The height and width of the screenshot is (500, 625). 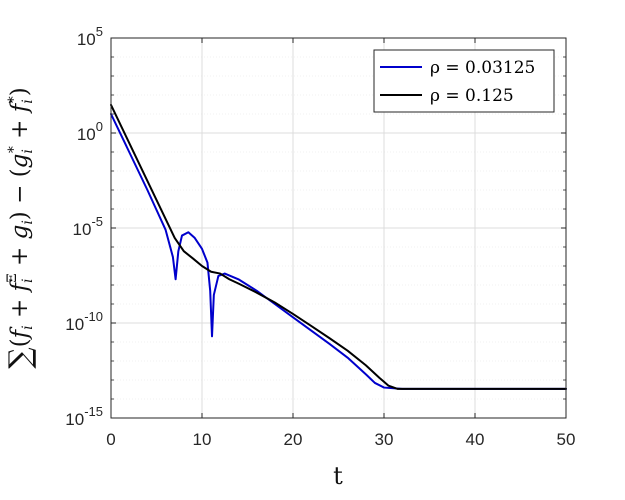 What do you see at coordinates (384, 439) in the screenshot?
I see `x-tick-label: 30` at bounding box center [384, 439].